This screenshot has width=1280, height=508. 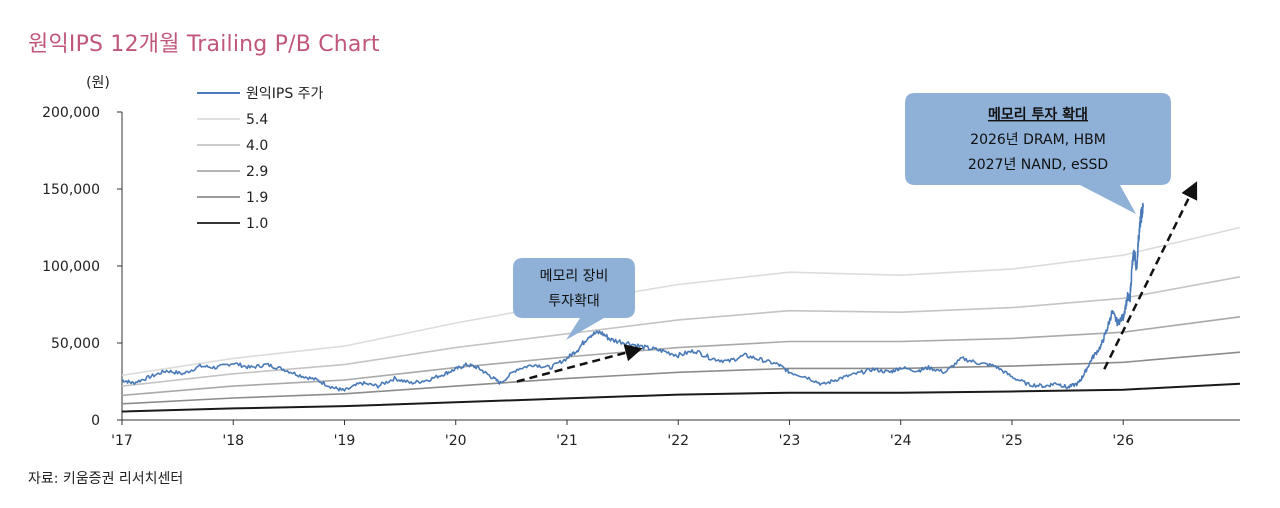 What do you see at coordinates (257, 120) in the screenshot?
I see `legend-label: 5.4` at bounding box center [257, 120].